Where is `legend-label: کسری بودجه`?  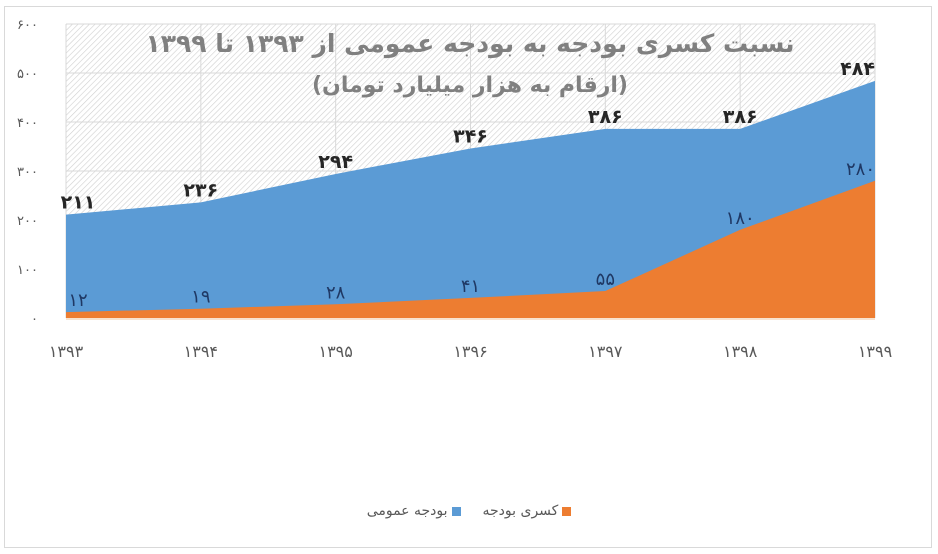 legend-label: کسری بودجه is located at coordinates (520, 511).